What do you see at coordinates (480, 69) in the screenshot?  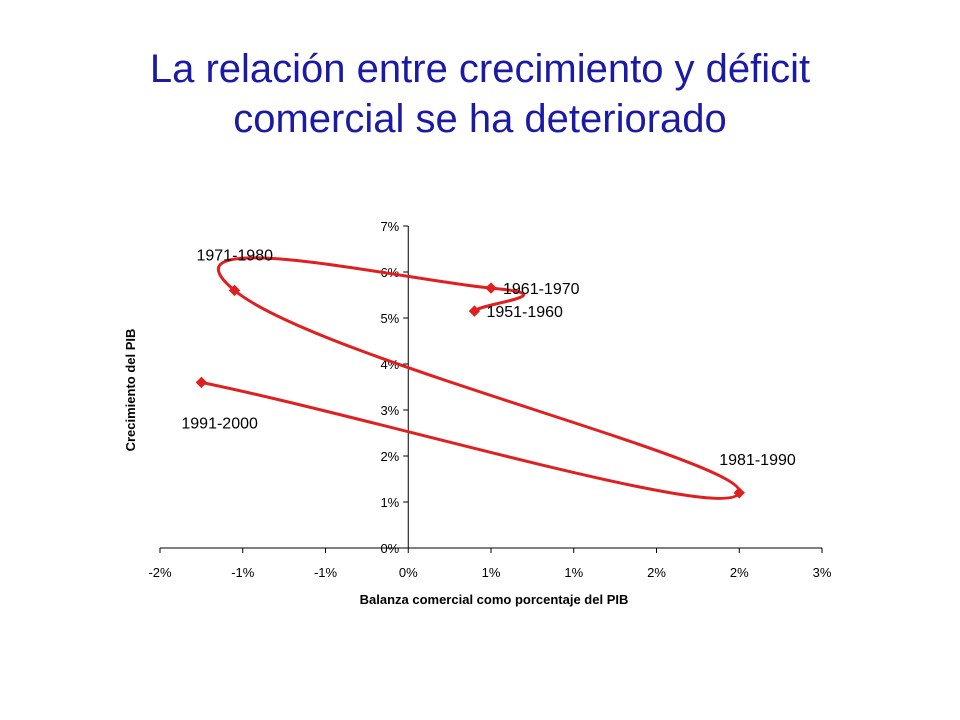 I see `slide-title-line-1: La relación entre crecimiento y déficit` at bounding box center [480, 69].